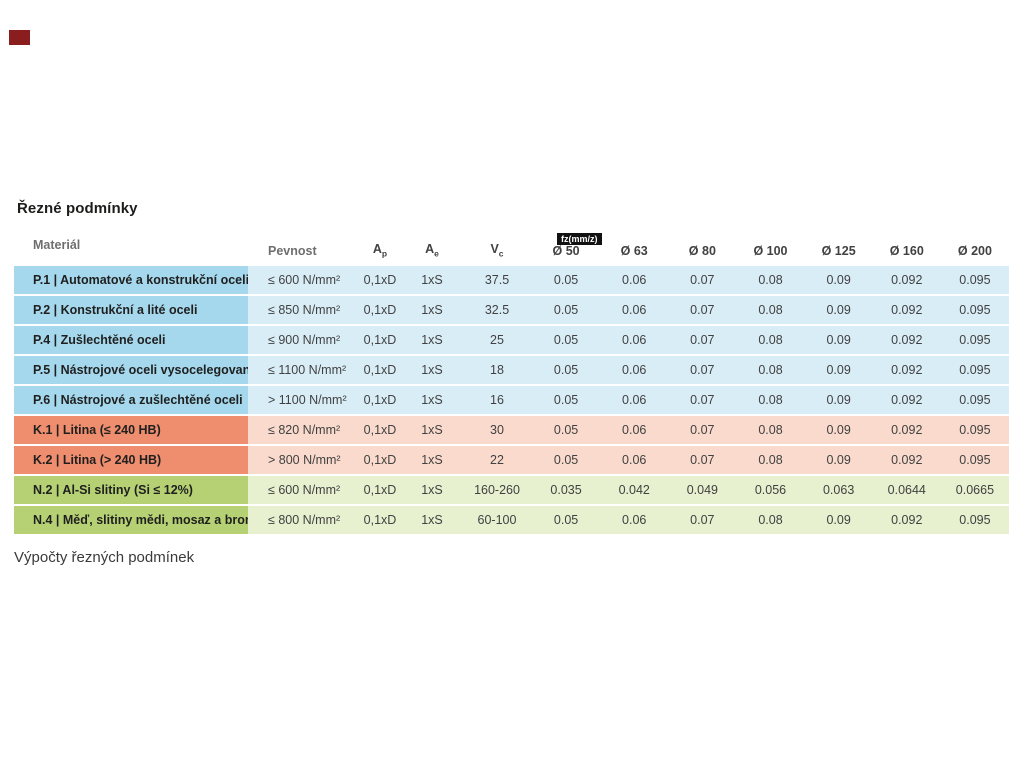 Image resolution: width=1024 pixels, height=768 pixels. Describe the element at coordinates (131, 490) in the screenshot. I see `material-cell: N.2 | Al-Si slitiny (Si ≤ 12%)` at that location.